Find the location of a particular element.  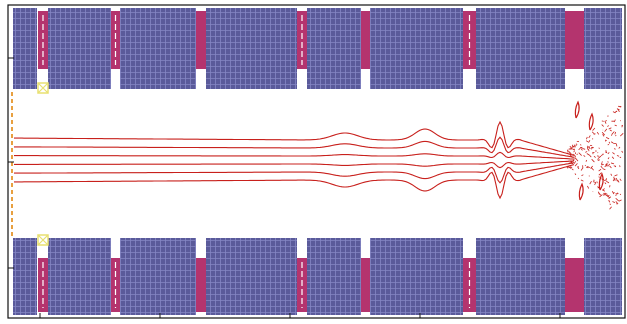

markers is located at coordinates (30, 164).